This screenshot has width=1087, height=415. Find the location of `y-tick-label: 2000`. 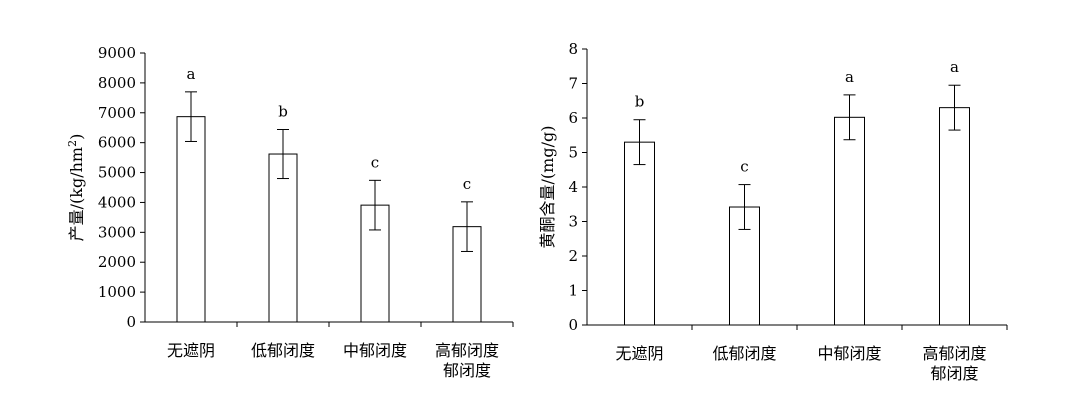

y-tick-label: 2000 is located at coordinates (117, 262).